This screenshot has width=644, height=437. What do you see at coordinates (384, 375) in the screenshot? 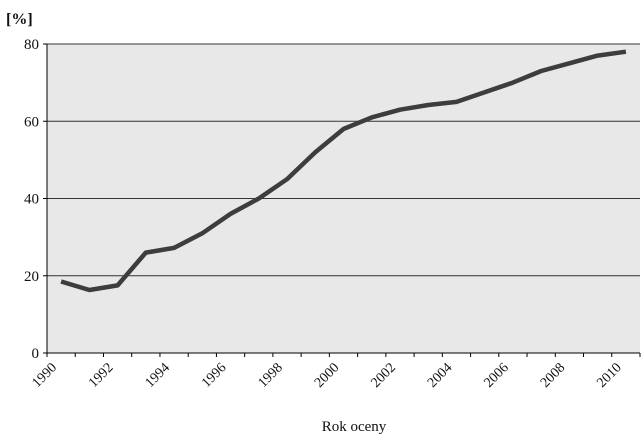
I see `x-tick-label: 2002` at bounding box center [384, 375].